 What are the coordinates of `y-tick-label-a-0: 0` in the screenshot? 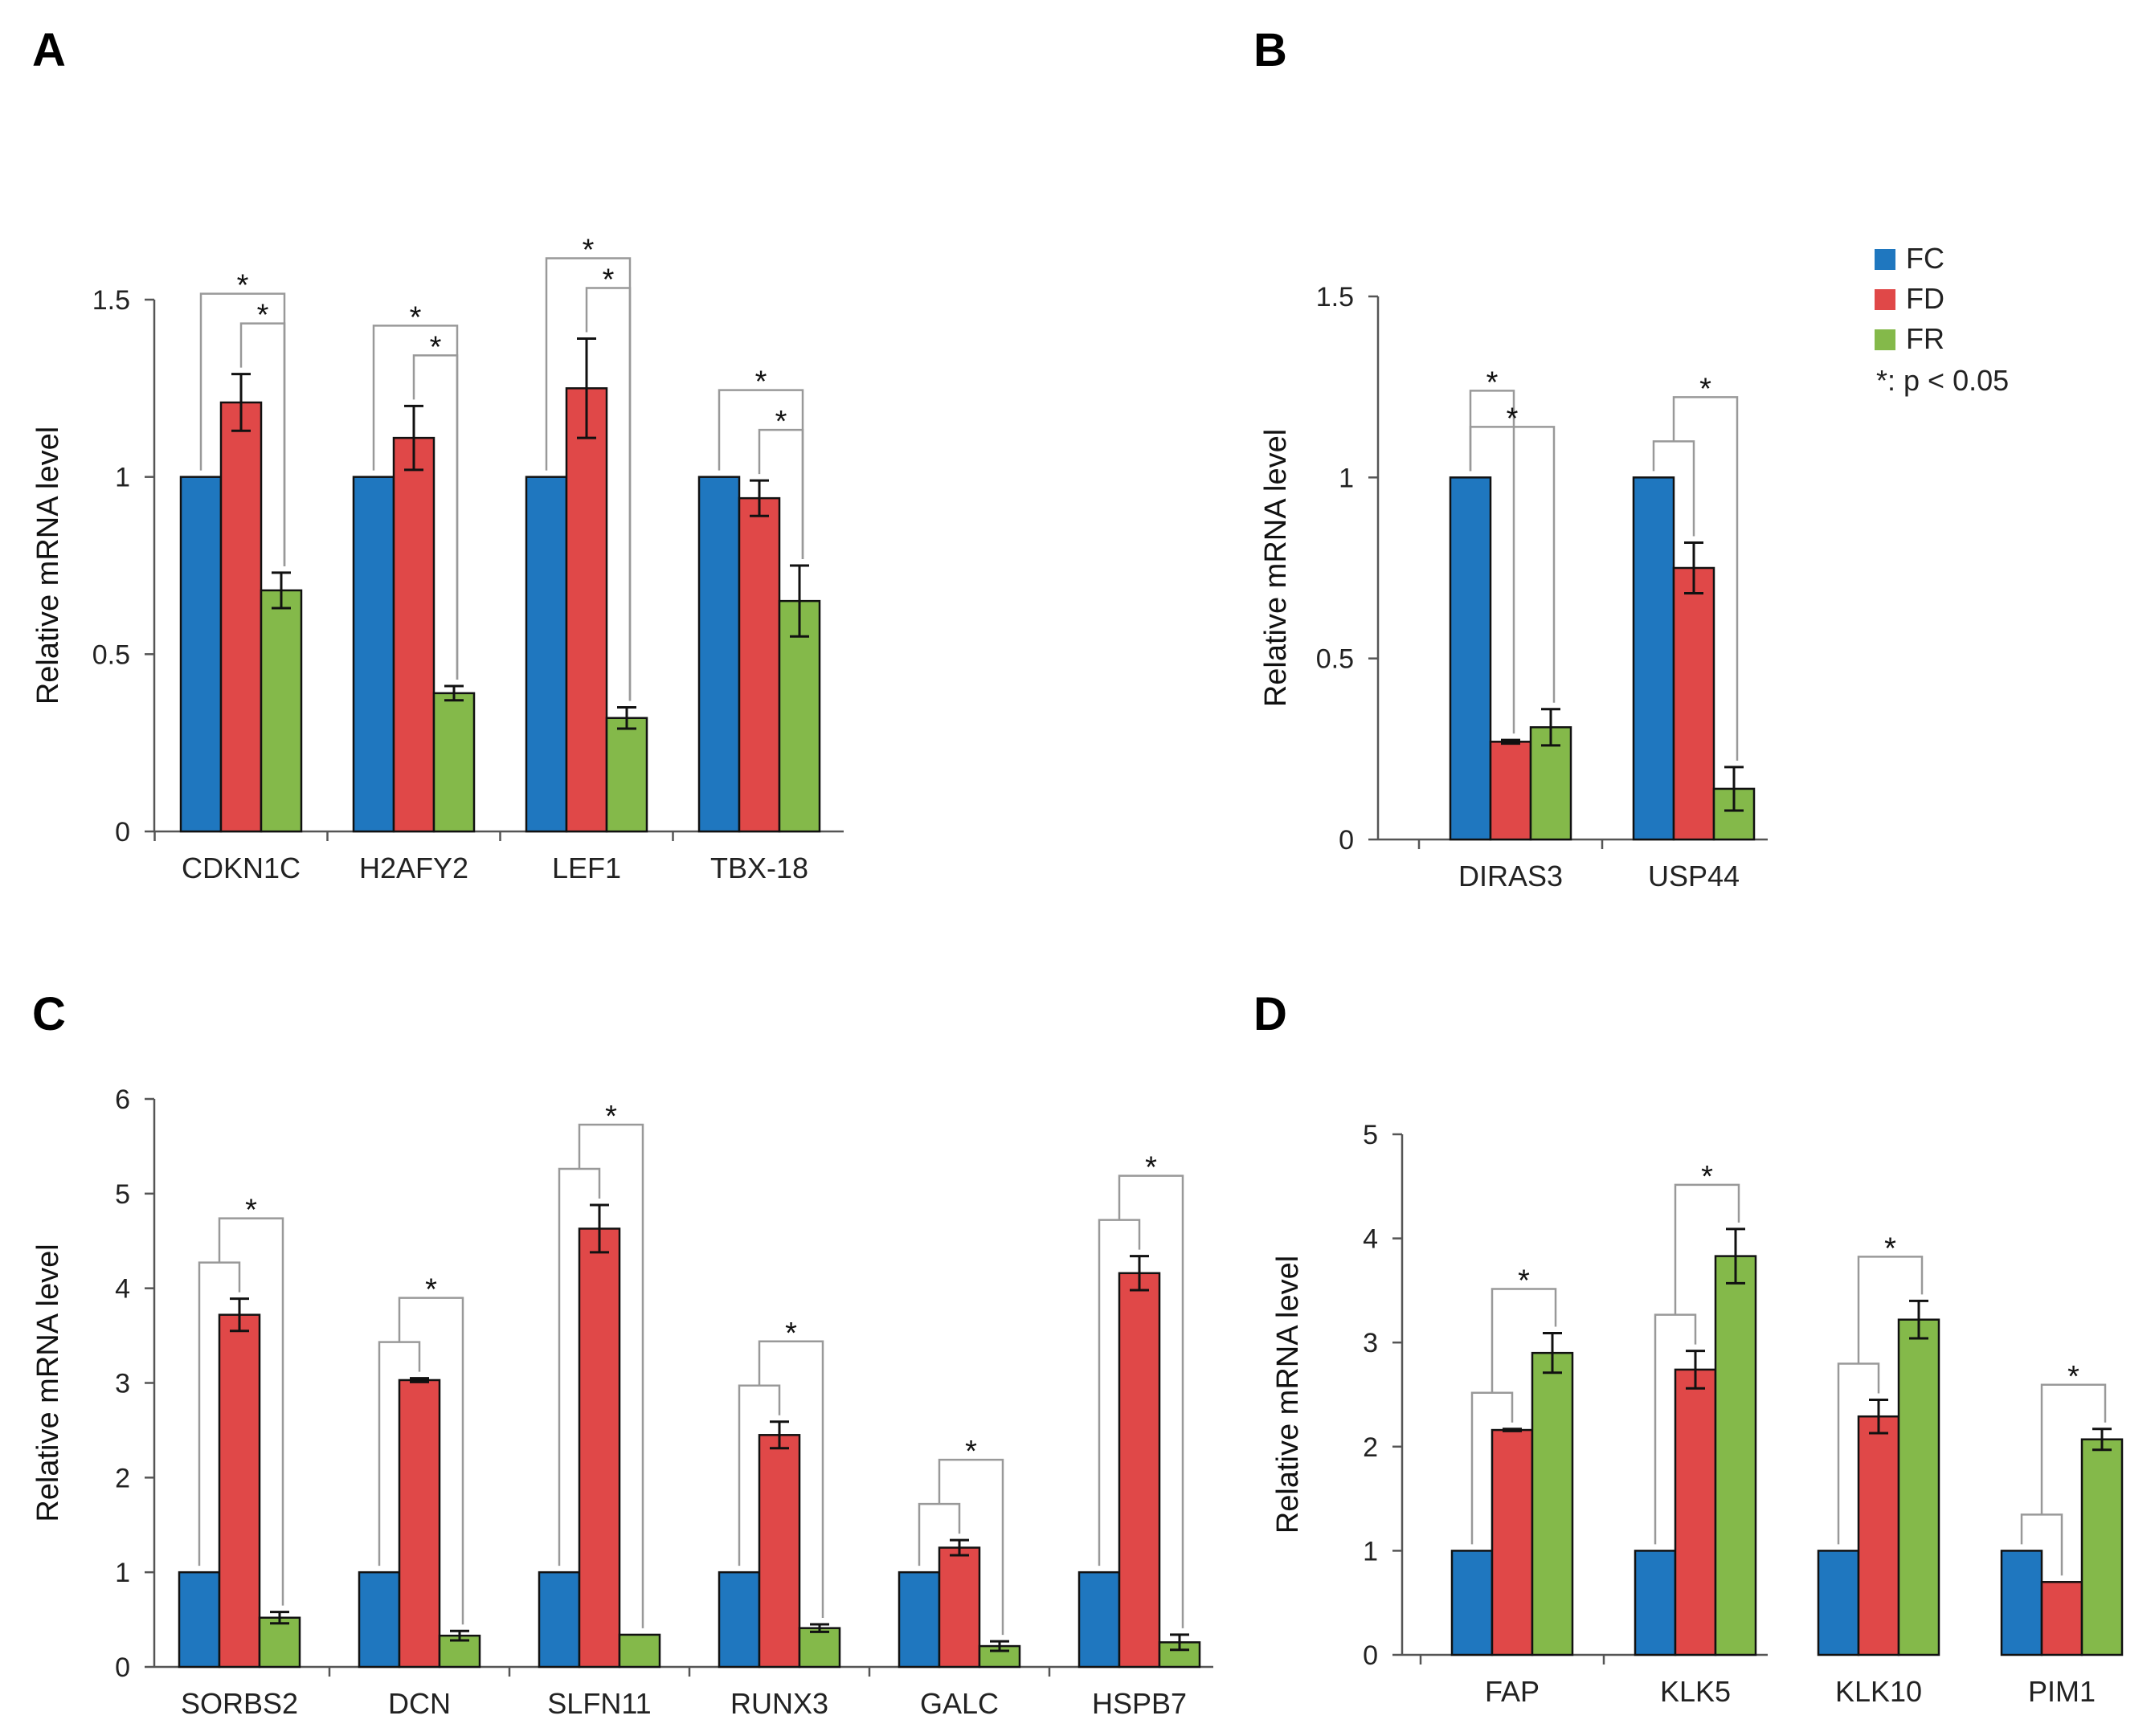 It's located at (122, 832).